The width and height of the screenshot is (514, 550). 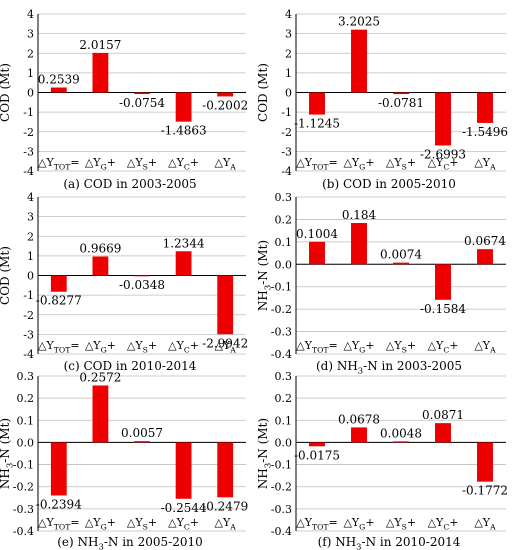 I want to click on data-label: 0.9669, so click(x=100, y=249).